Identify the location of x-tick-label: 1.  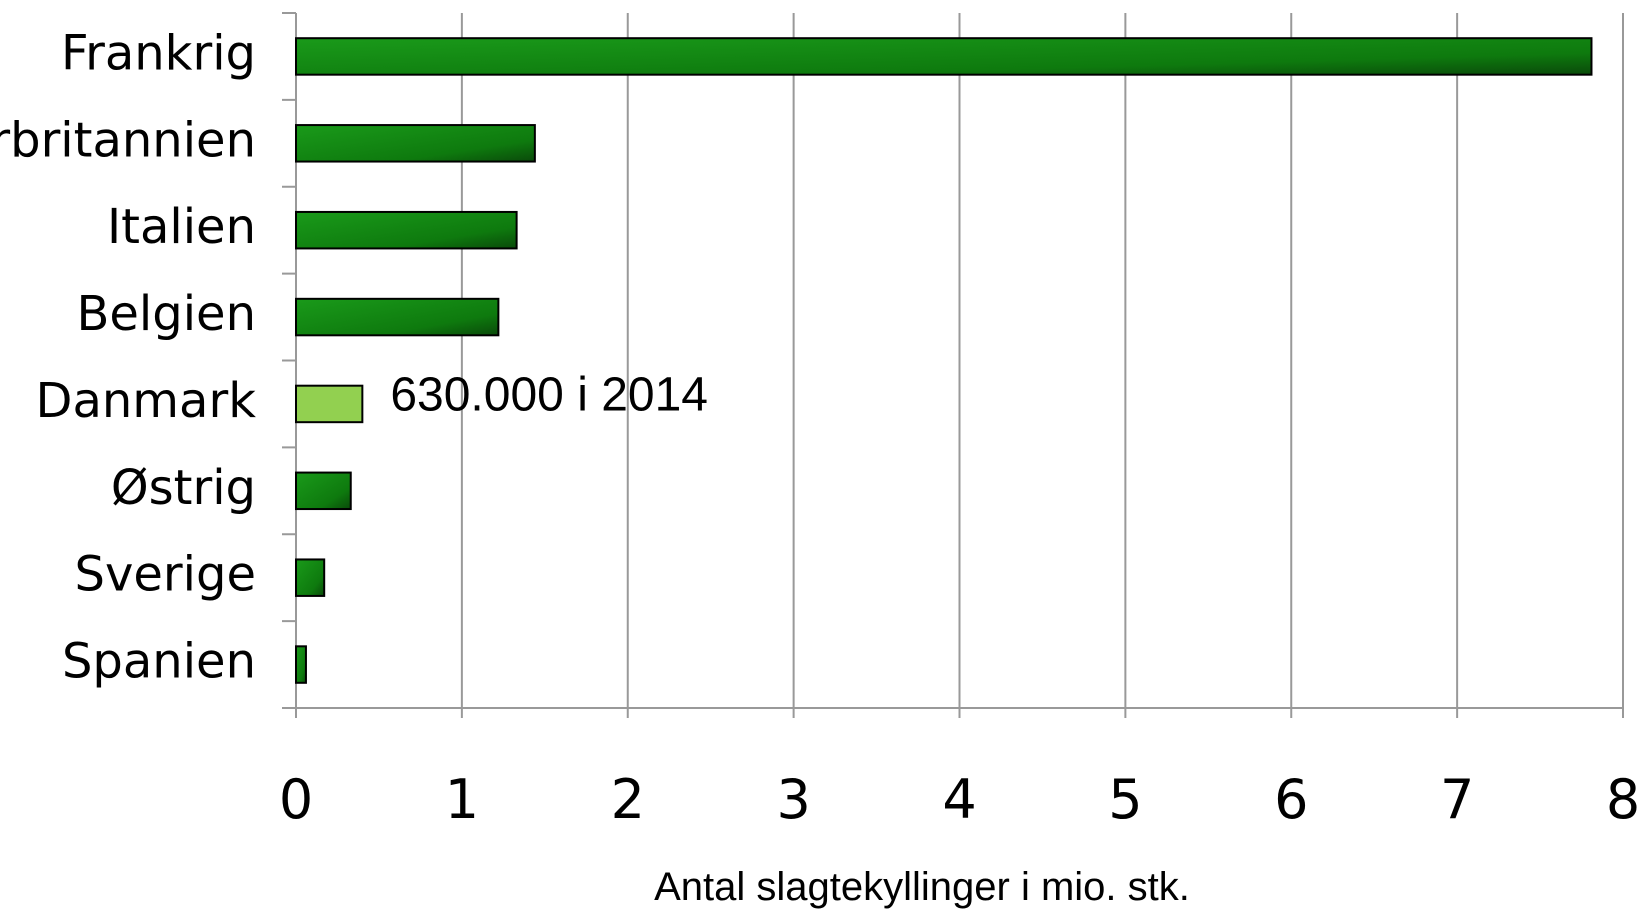
(462, 799).